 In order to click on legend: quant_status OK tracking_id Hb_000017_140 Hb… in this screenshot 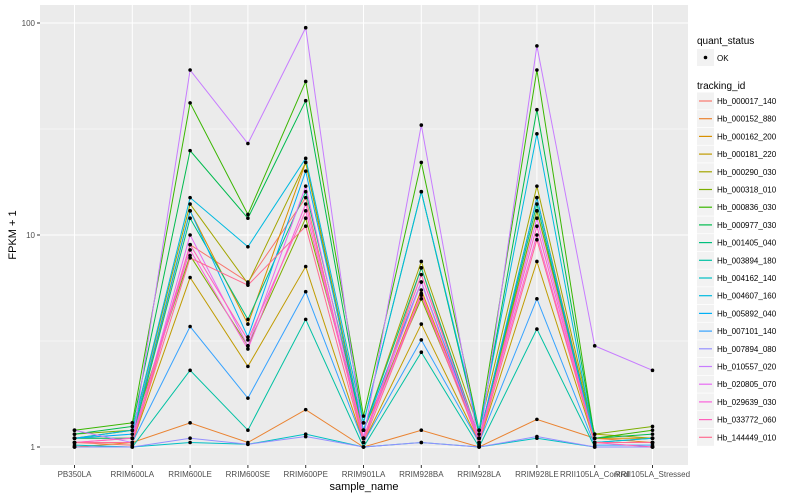, I will do `click(737, 241)`.